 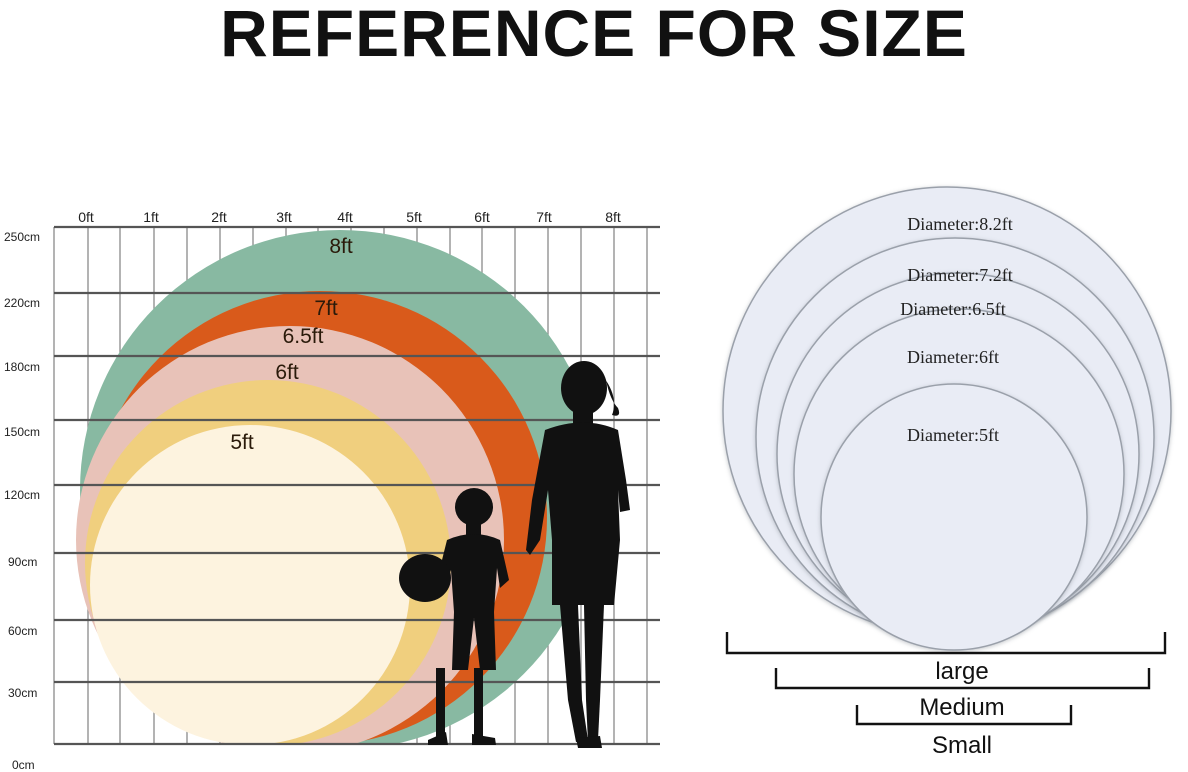 I want to click on bracket-large, so click(x=946, y=643).